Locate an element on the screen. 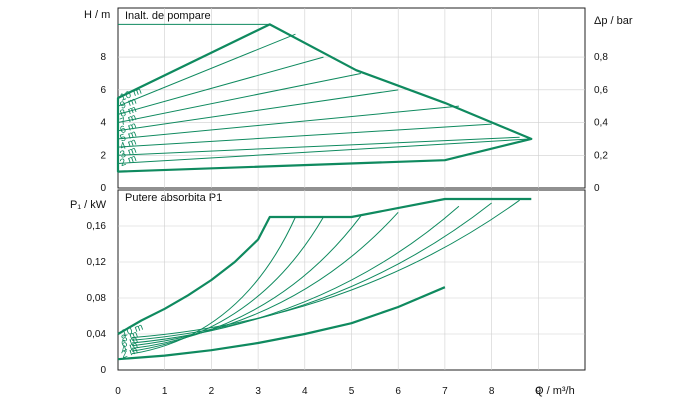 The width and height of the screenshot is (700, 407). top-y-tick: 2 is located at coordinates (103, 155).